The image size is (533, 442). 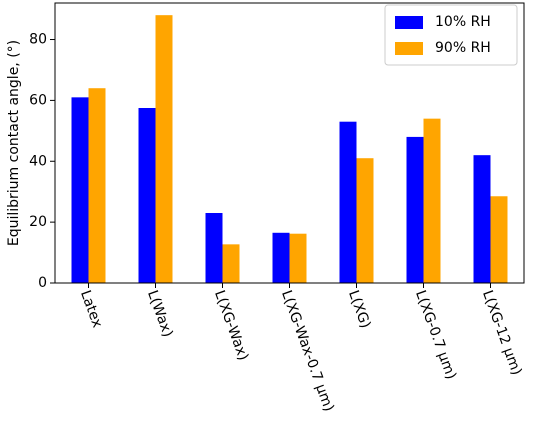 I want to click on x-tick-label: L(Wax), so click(x=160, y=313).